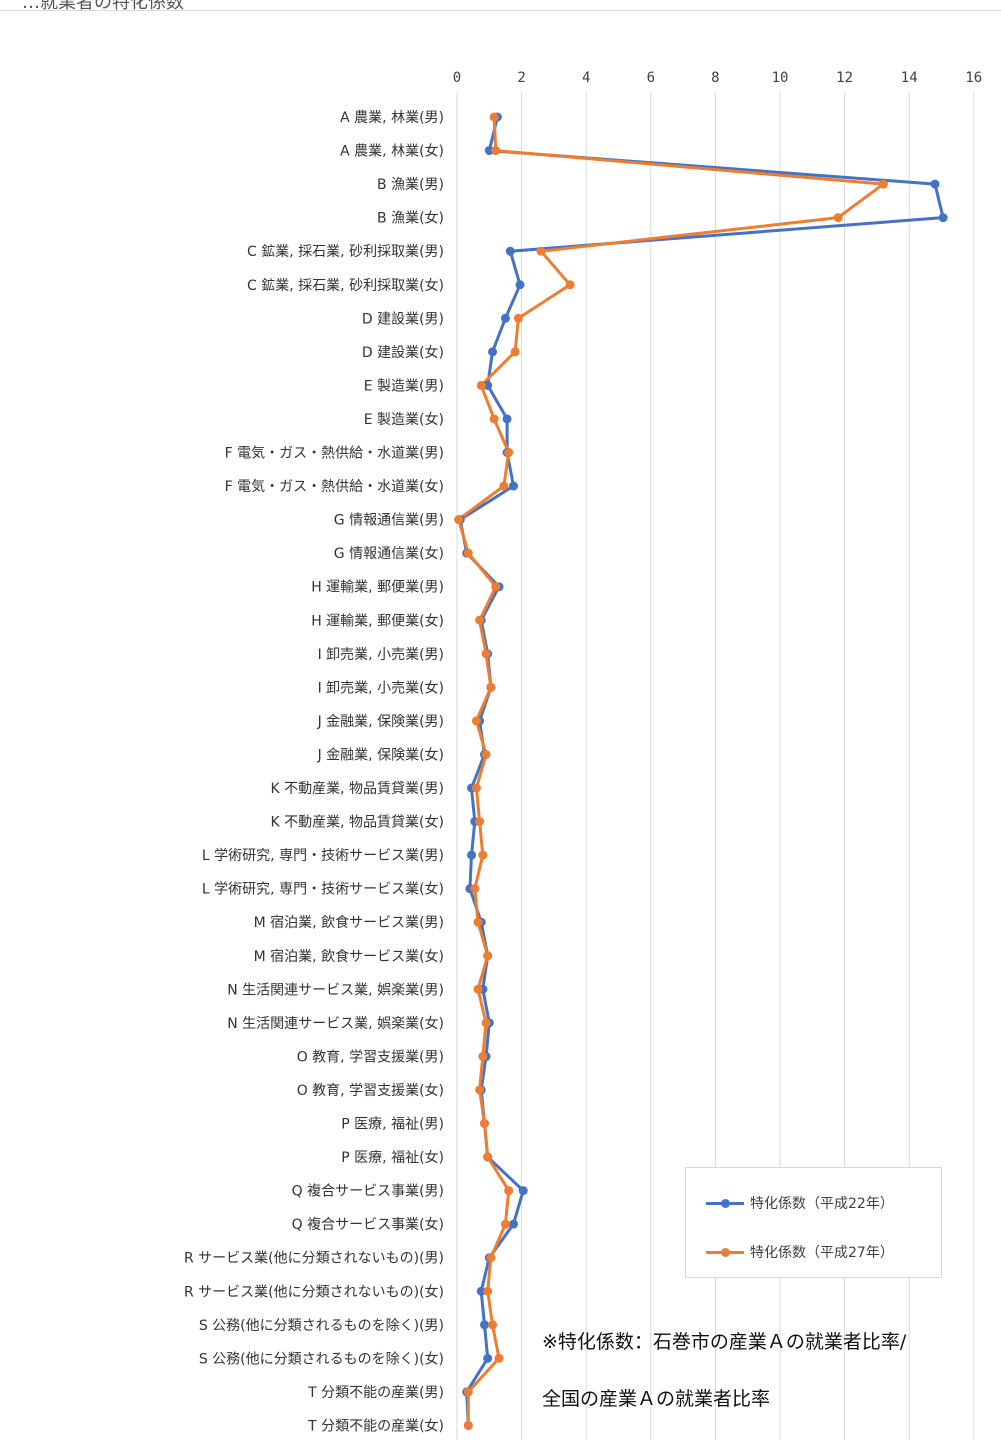  Describe the element at coordinates (380, 722) in the screenshot. I see `category-label: J 金融業, 保険業(男)` at that location.